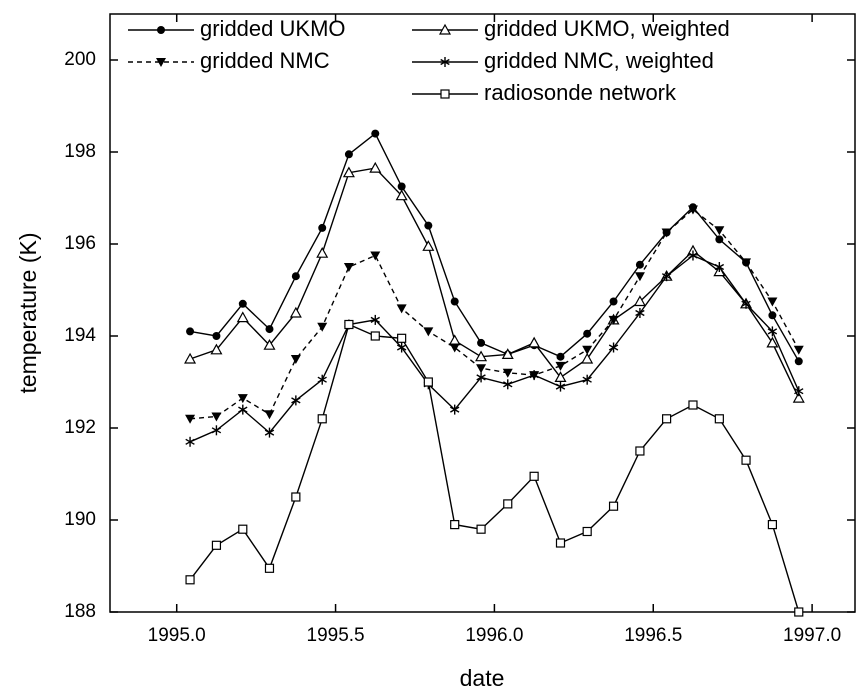 This screenshot has height=697, width=857. Describe the element at coordinates (80, 519) in the screenshot. I see `y-tick-label: 190` at that location.